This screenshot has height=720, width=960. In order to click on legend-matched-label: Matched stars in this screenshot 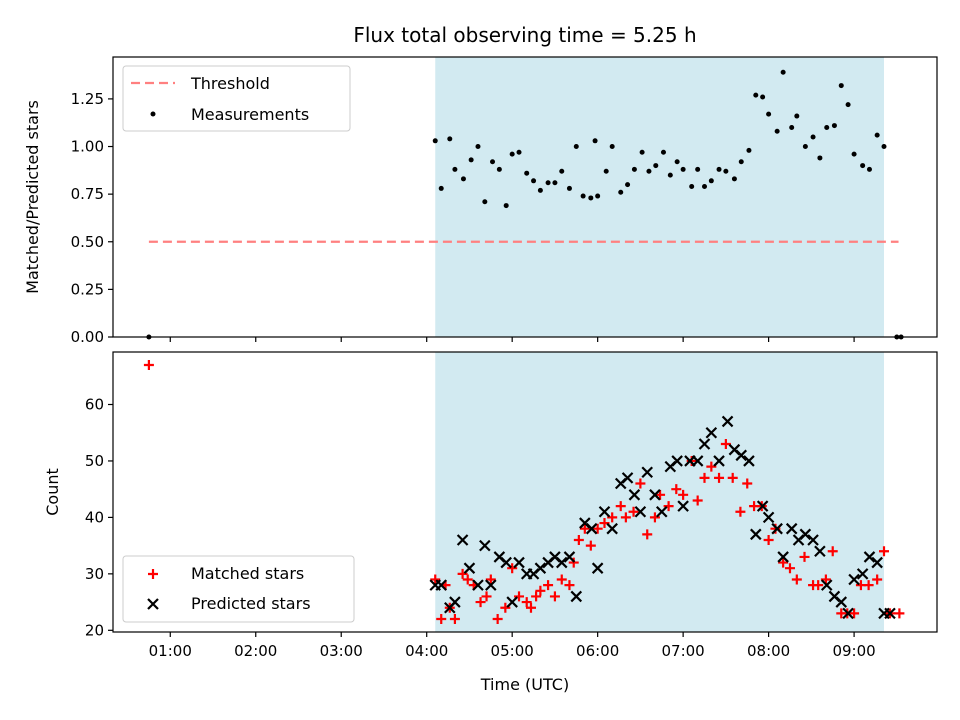, I will do `click(247, 573)`.